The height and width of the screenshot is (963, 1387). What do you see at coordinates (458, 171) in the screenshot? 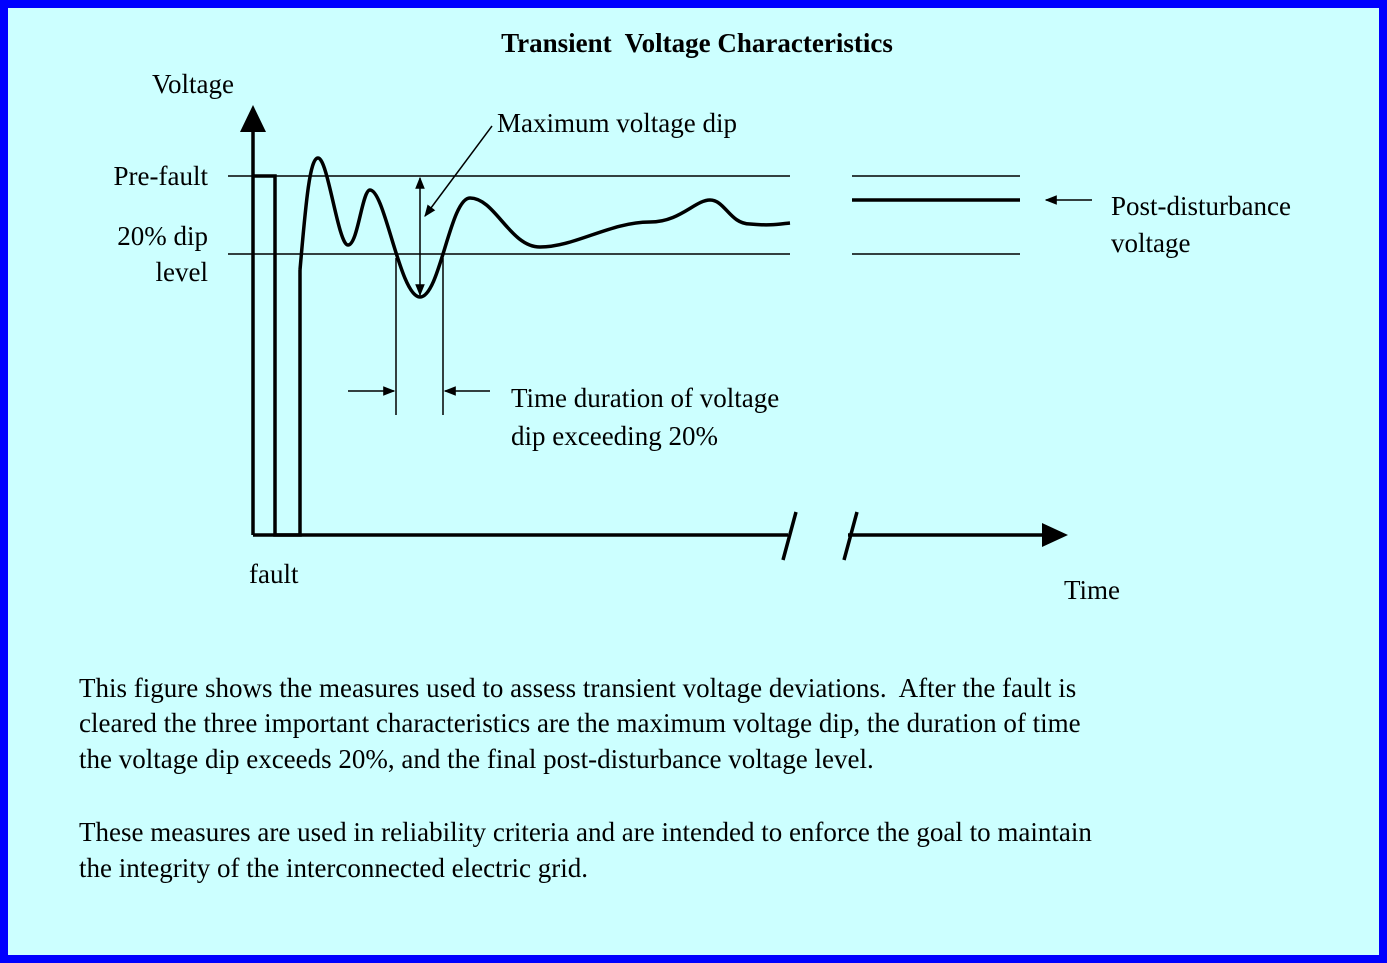
I see `callout-line` at bounding box center [458, 171].